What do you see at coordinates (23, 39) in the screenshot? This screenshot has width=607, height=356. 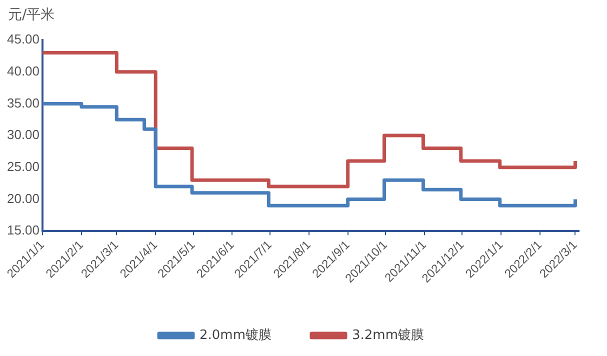 I see `y-tick-label: 45.00` at bounding box center [23, 39].